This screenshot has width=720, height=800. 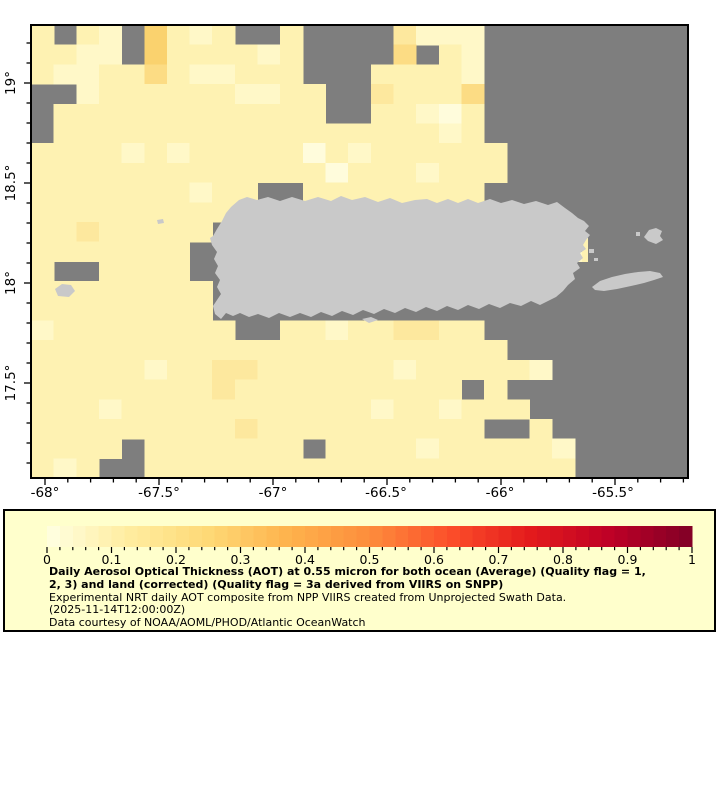 I want to click on y-axis-label: 18°, so click(x=11, y=283).